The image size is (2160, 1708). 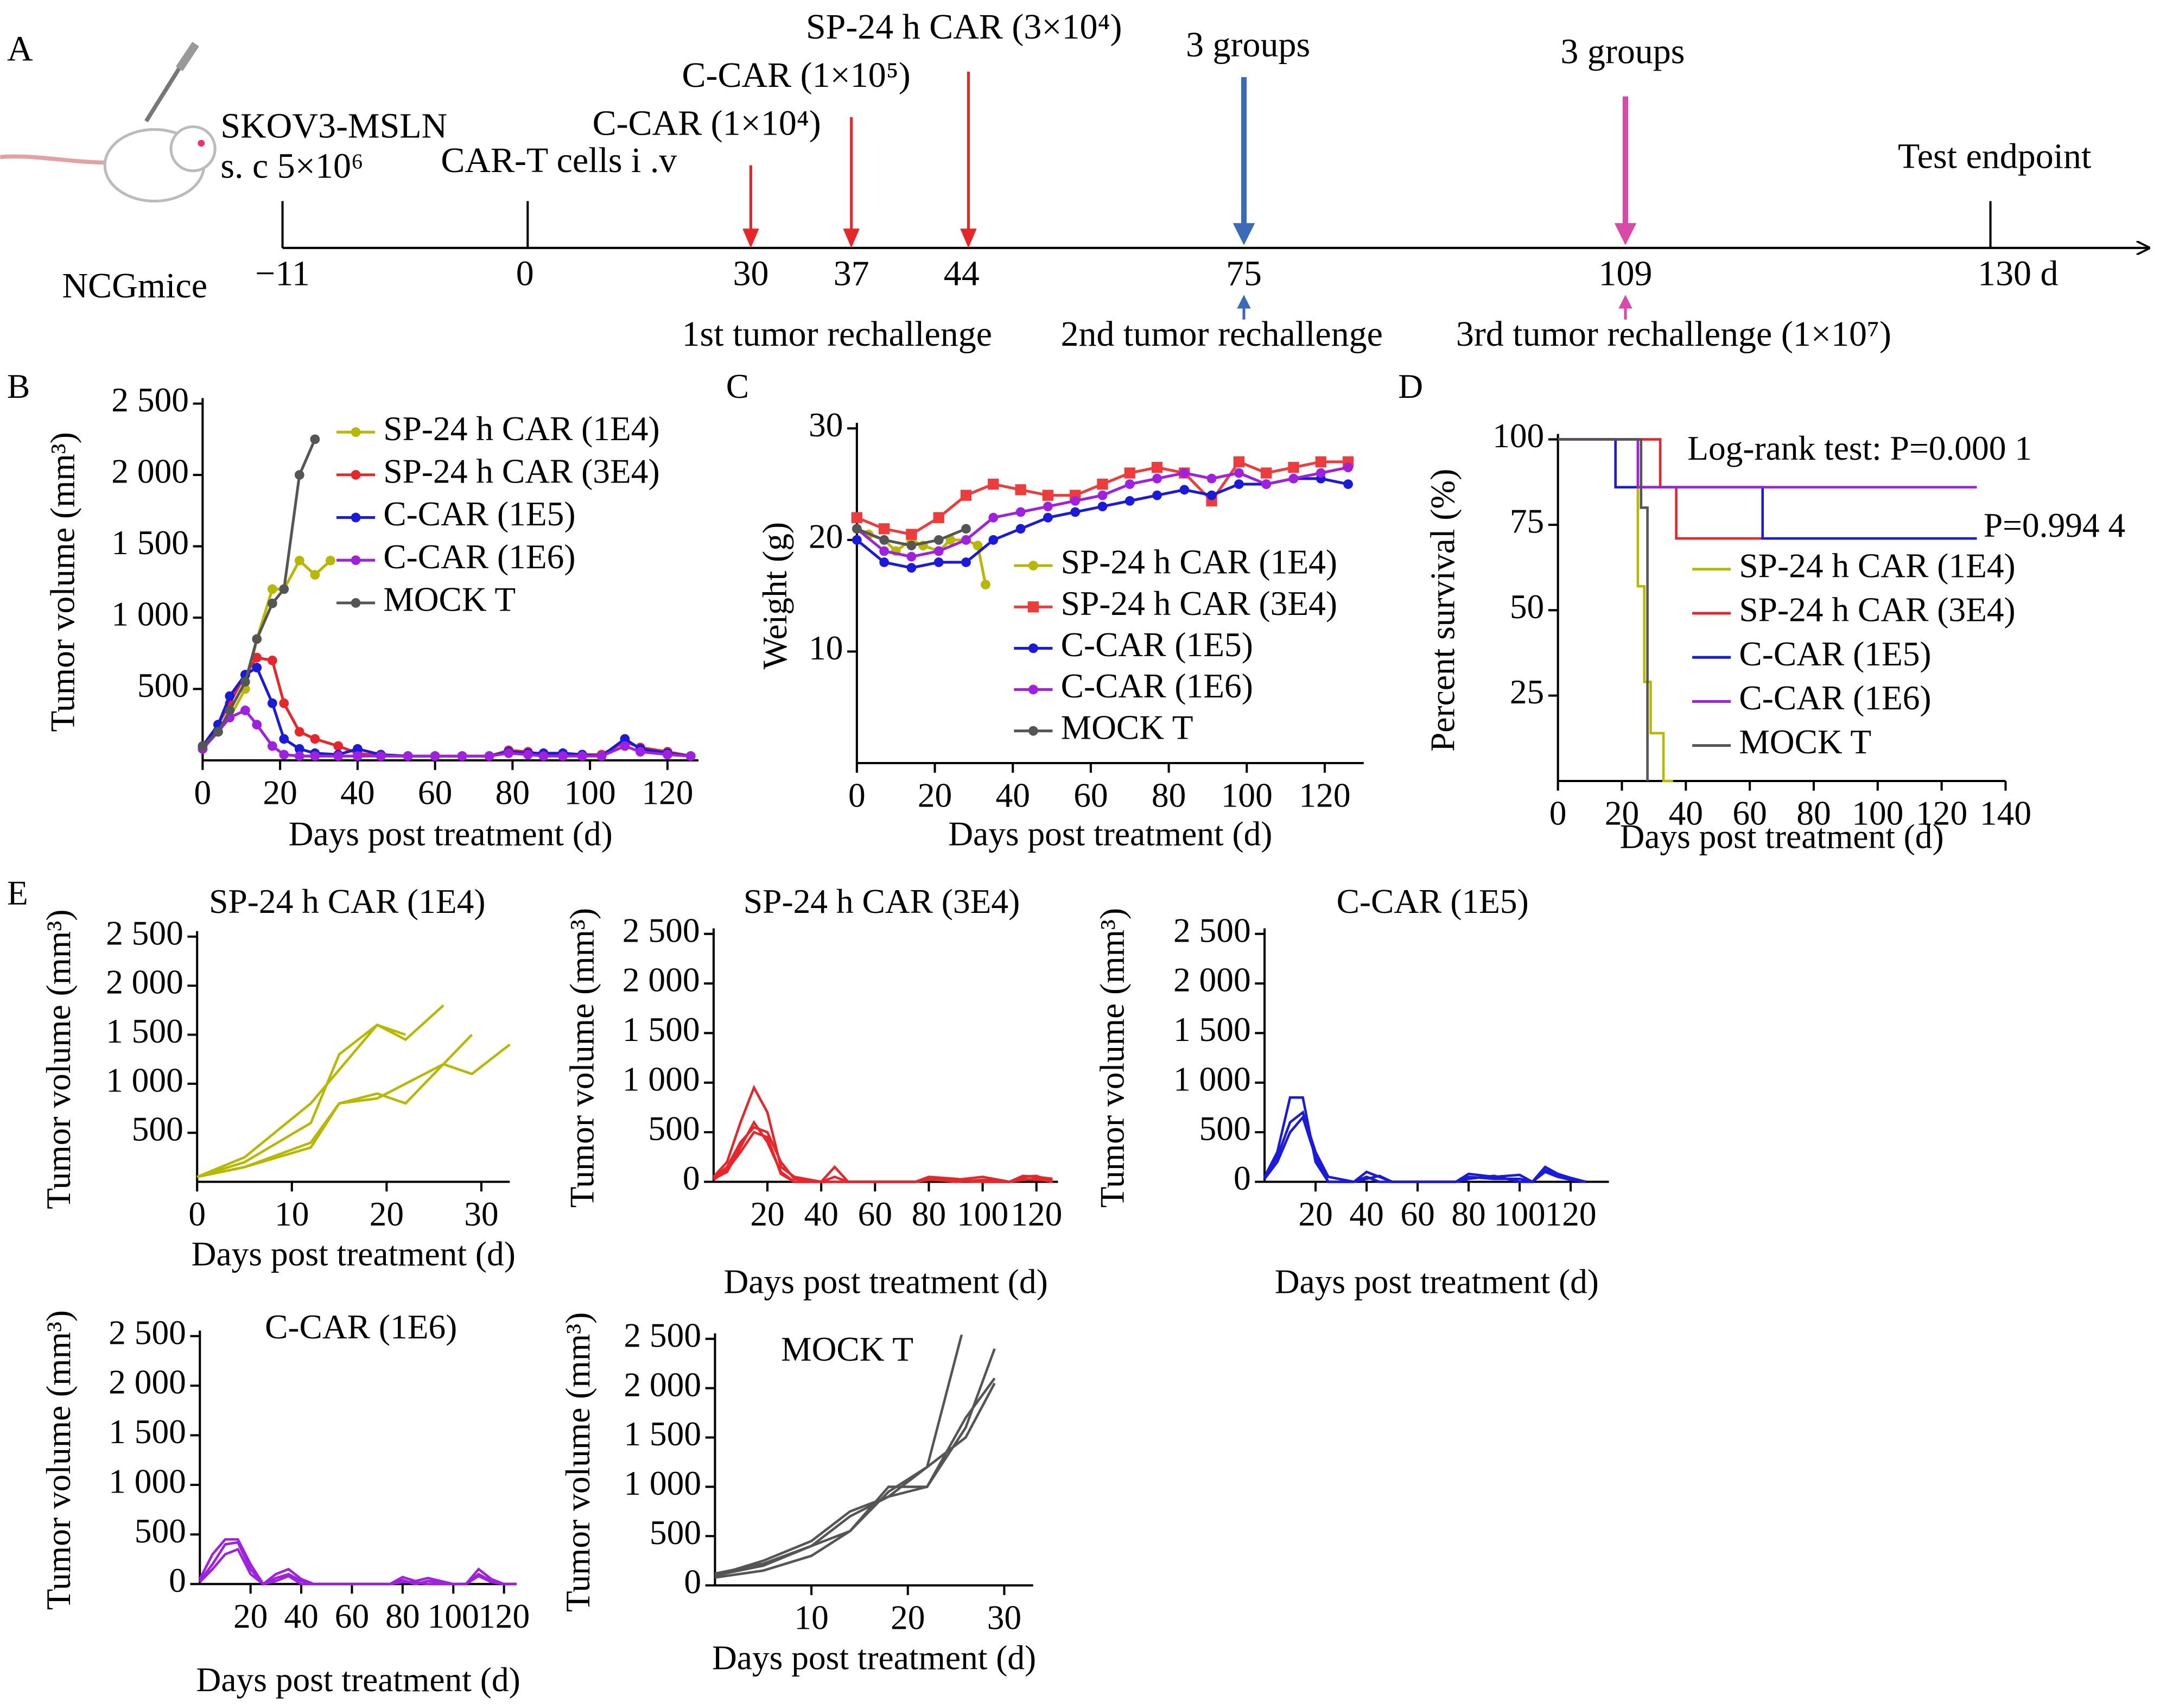 I want to click on timeline-tick-label: −11, so click(x=282, y=273).